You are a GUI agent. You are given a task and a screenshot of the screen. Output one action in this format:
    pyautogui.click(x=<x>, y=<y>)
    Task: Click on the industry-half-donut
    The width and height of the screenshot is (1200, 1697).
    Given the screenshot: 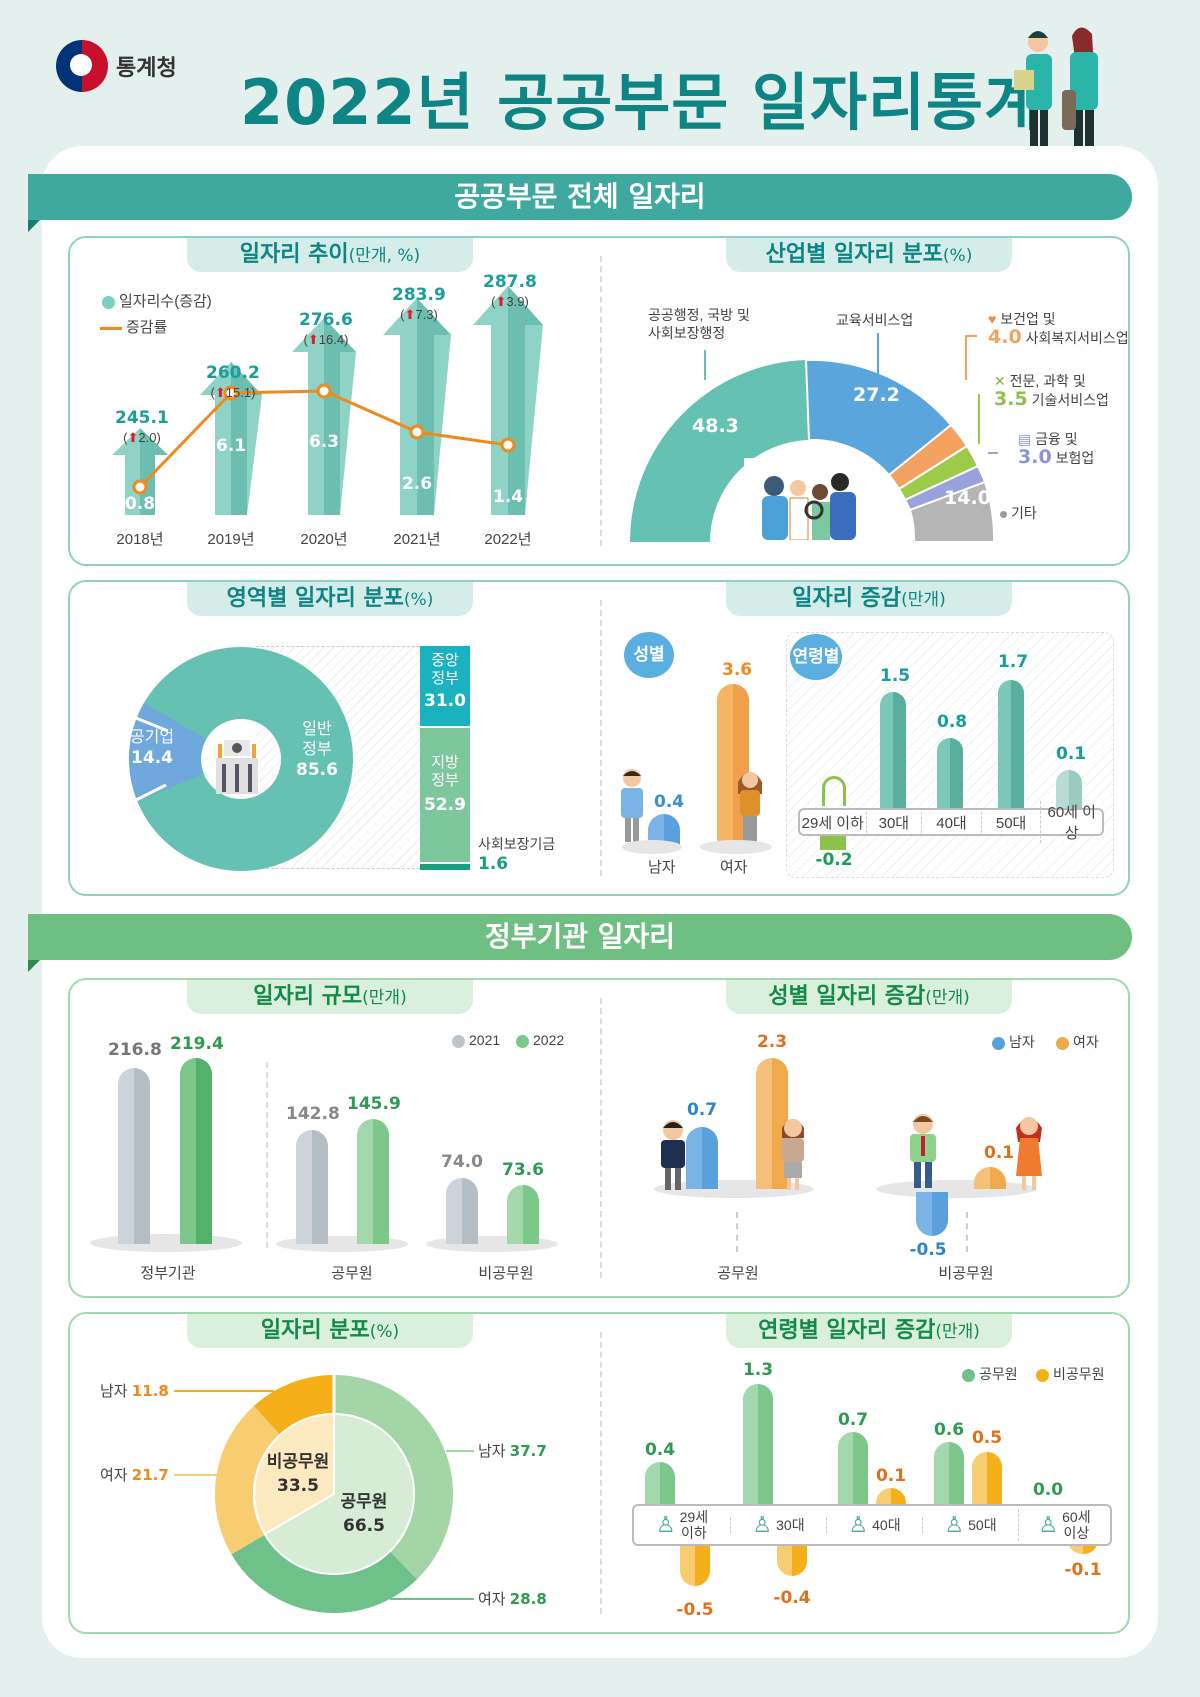 What is the action you would take?
    pyautogui.click(x=813, y=450)
    